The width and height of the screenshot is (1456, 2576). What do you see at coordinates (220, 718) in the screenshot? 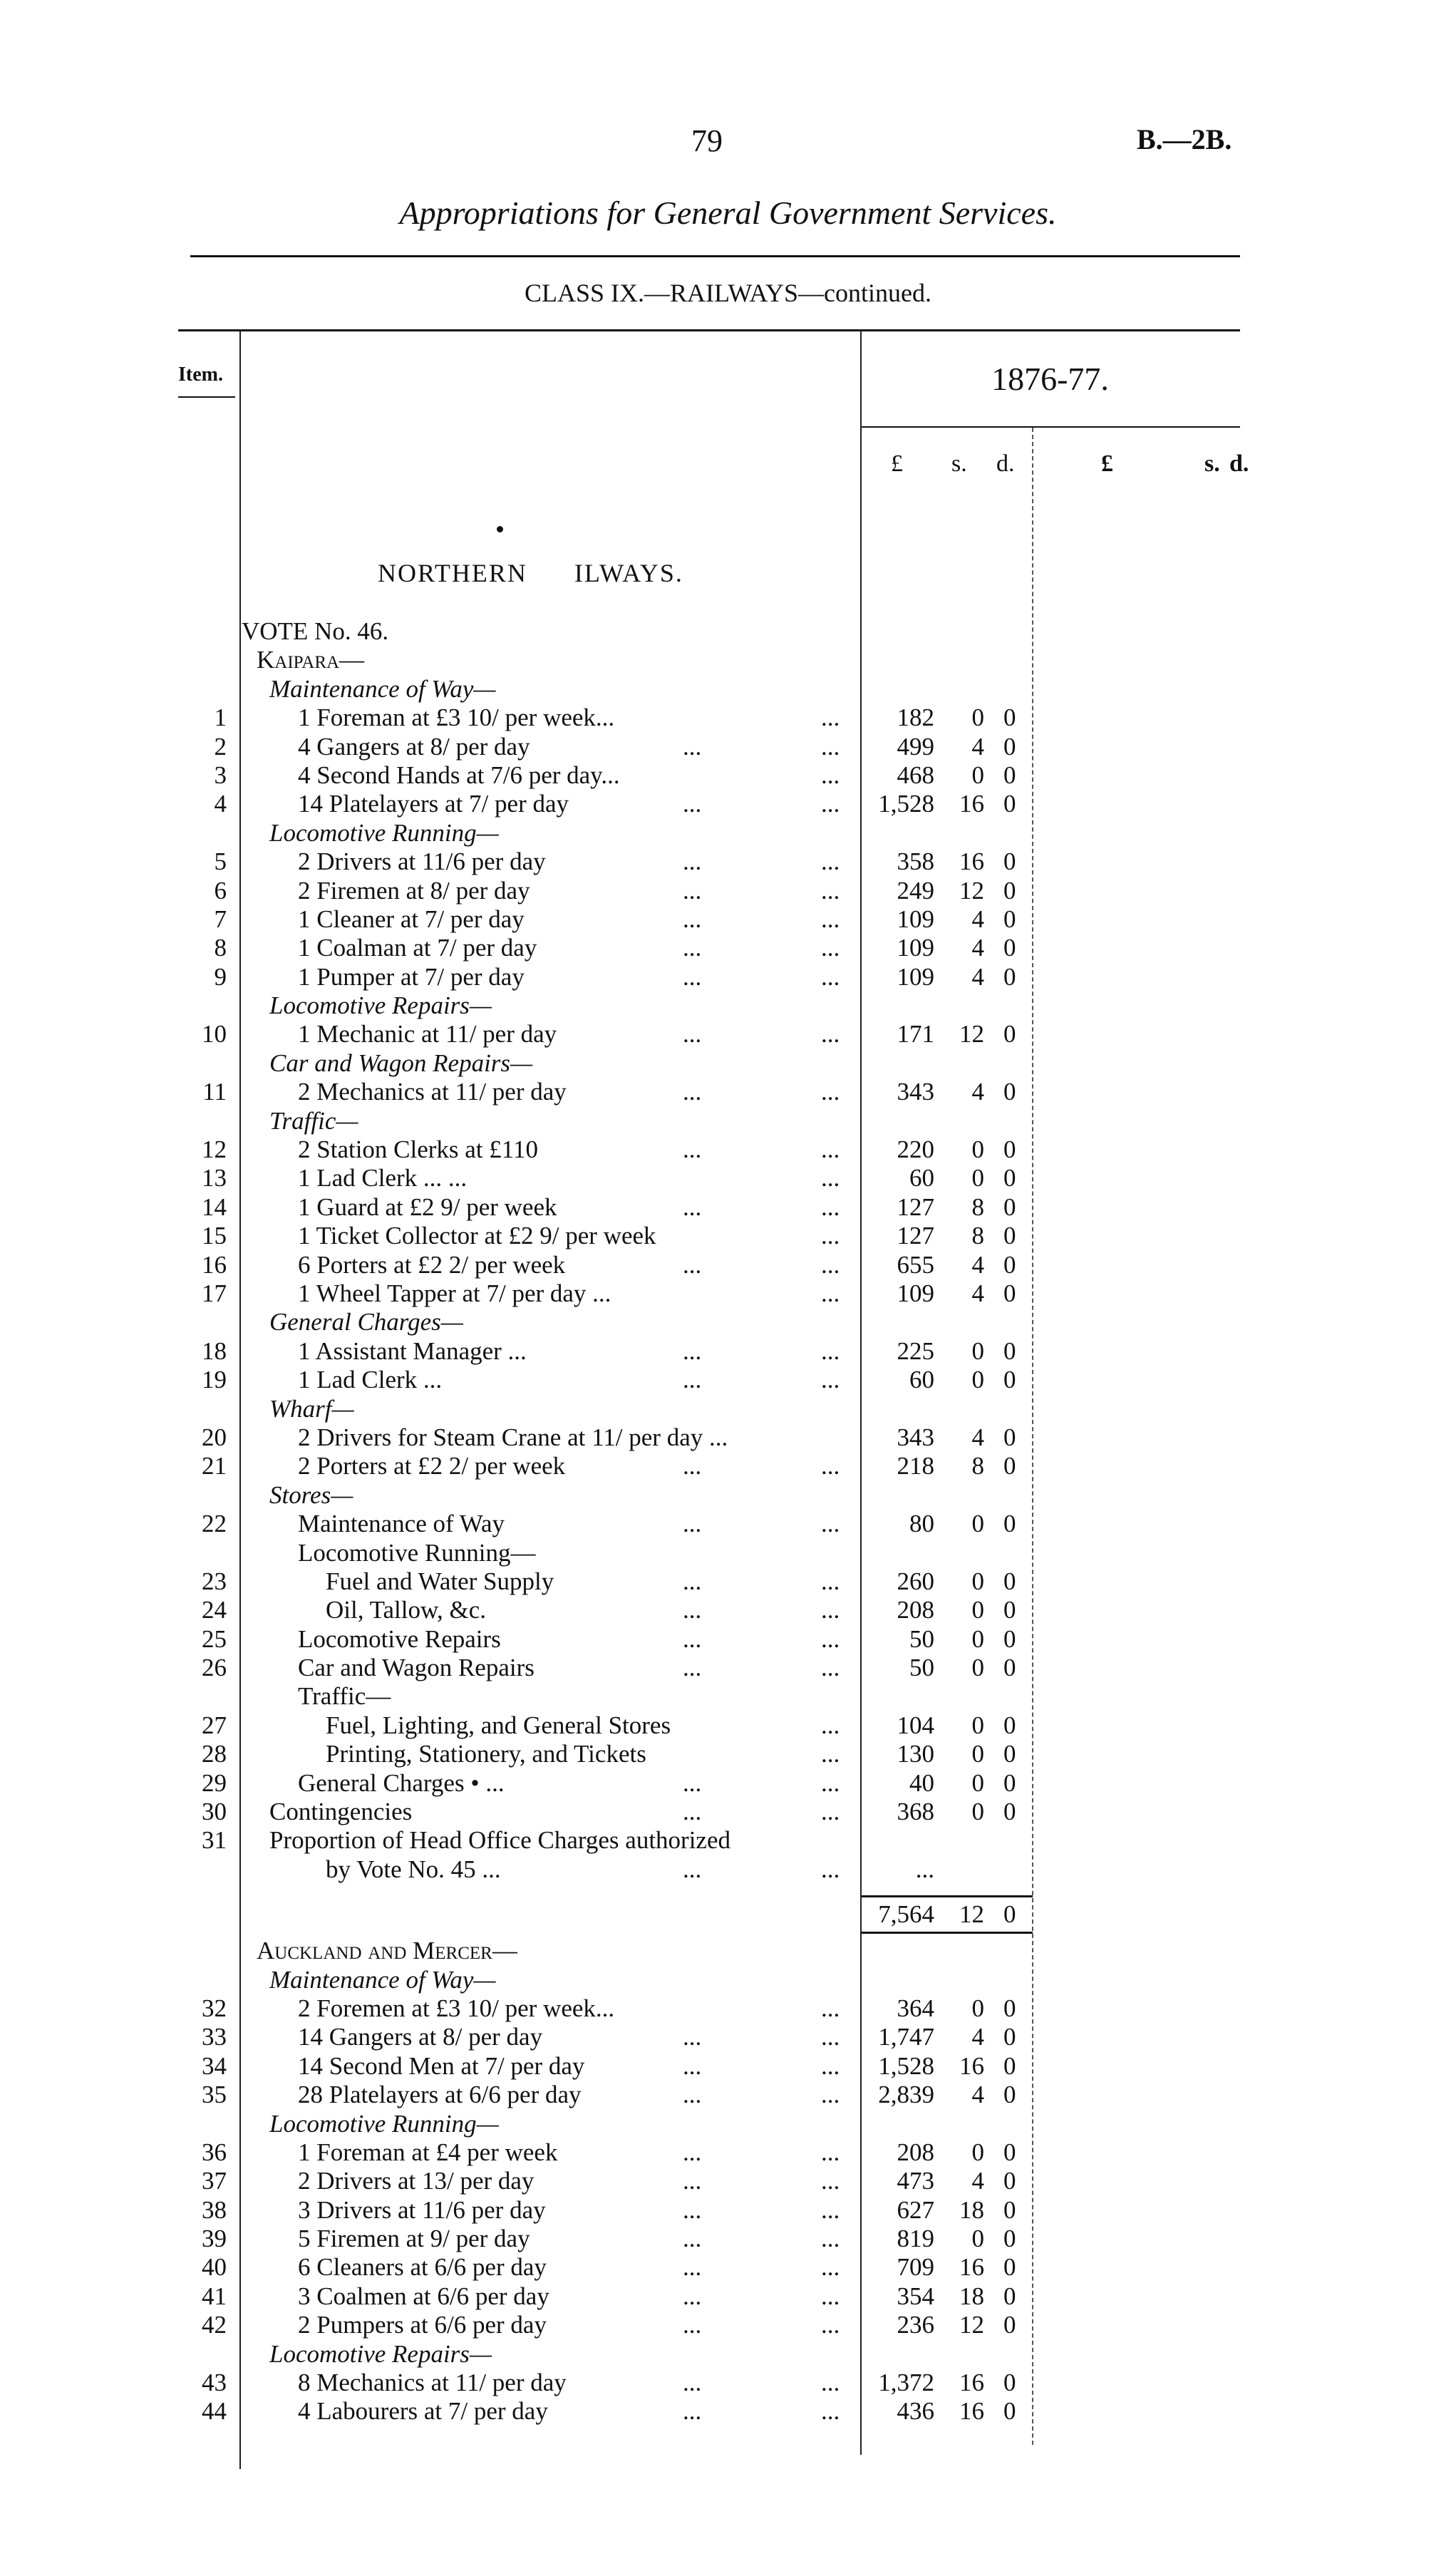
I see `item-number: 1` at bounding box center [220, 718].